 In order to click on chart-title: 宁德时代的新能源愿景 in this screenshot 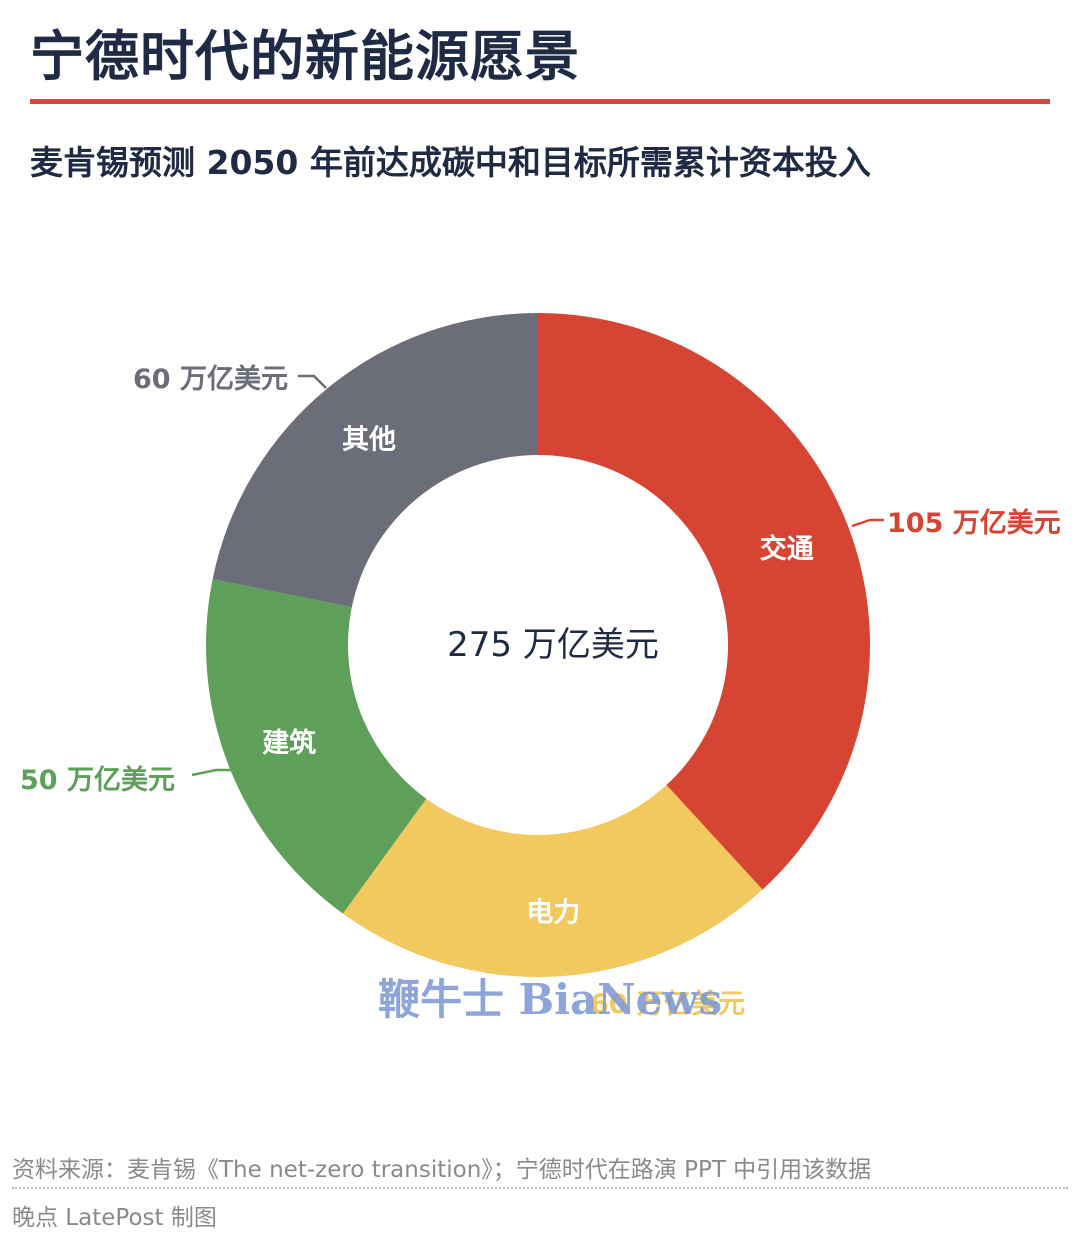, I will do `click(305, 56)`.